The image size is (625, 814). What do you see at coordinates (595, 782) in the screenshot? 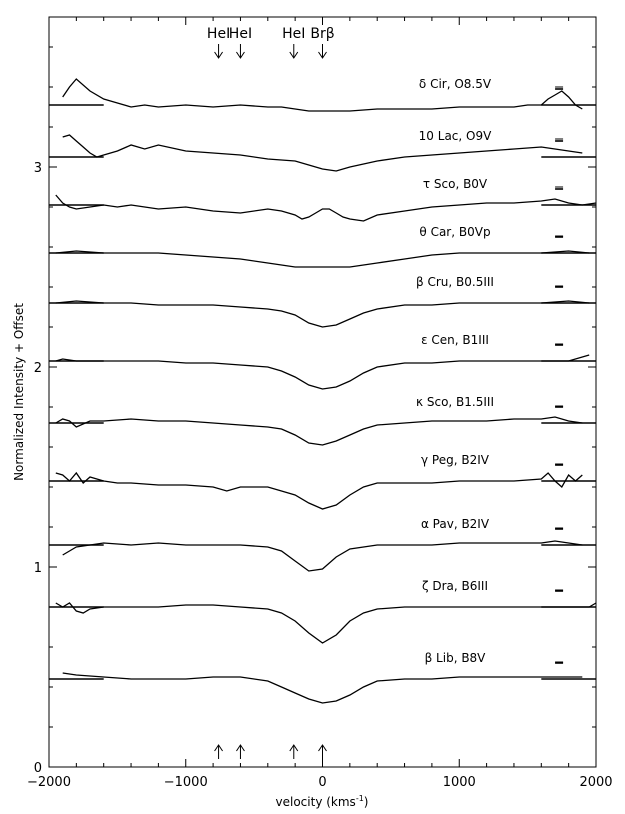
I see `x-tick-label: 2000` at bounding box center [595, 782].